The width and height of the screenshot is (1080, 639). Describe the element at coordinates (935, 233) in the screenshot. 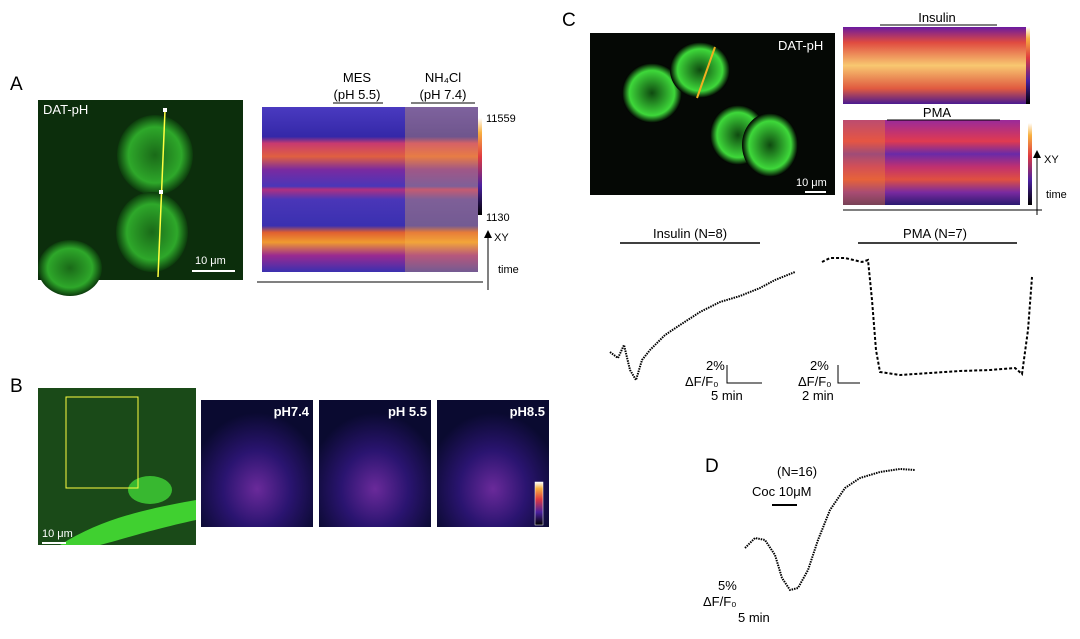

I see `trace-title: PMA (N=7)` at that location.